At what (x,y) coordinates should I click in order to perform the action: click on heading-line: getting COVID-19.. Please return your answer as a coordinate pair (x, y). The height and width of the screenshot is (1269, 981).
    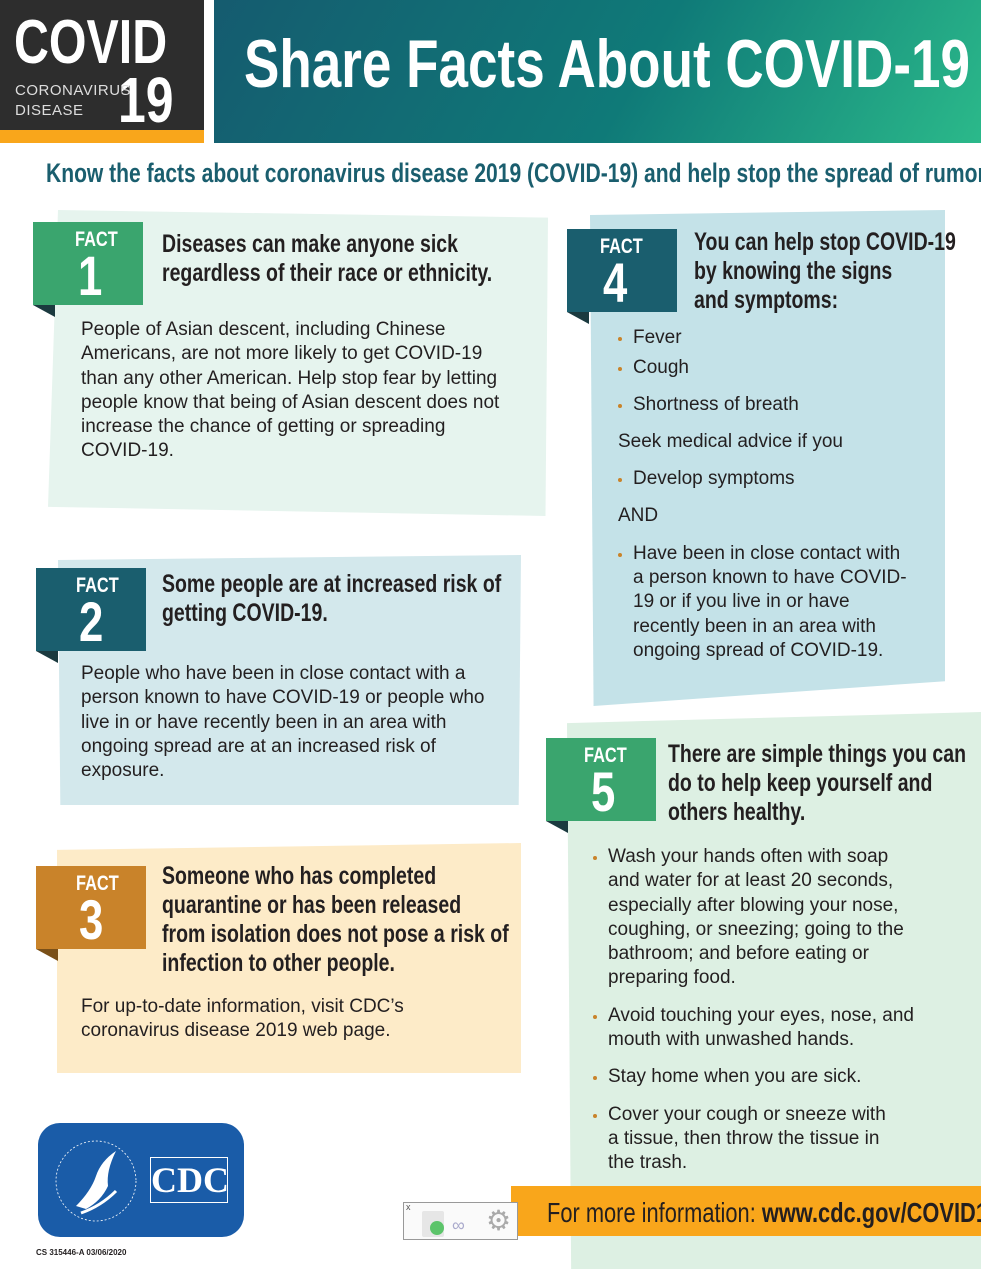
    Looking at the image, I should click on (245, 613).